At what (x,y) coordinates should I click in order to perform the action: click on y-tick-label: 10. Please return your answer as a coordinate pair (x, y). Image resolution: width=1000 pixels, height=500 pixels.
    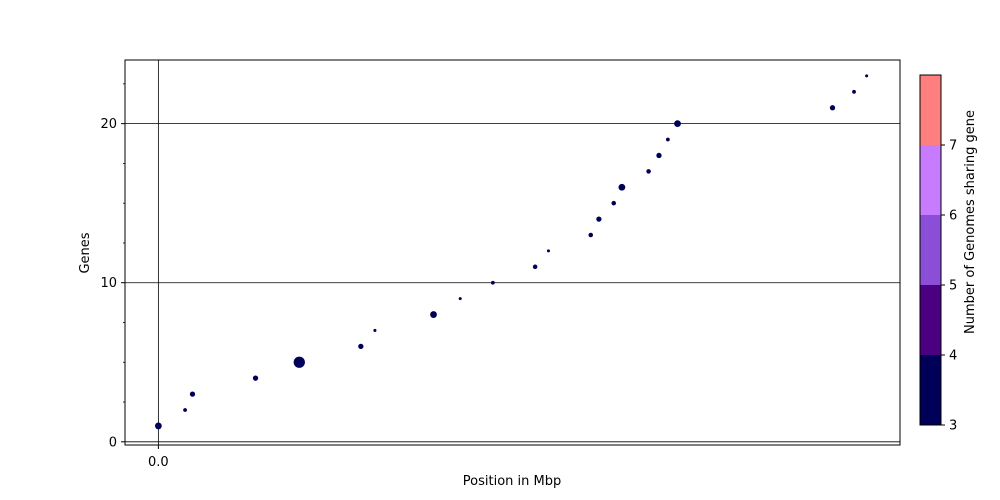
    Looking at the image, I should click on (108, 283).